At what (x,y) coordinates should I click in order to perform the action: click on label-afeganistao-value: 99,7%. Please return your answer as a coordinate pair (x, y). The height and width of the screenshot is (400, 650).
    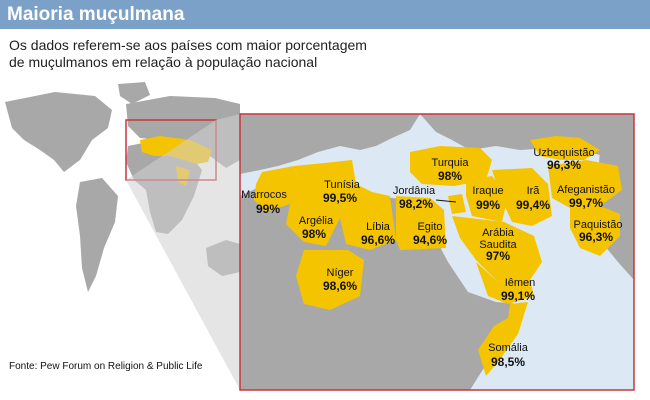
    Looking at the image, I should click on (586, 203).